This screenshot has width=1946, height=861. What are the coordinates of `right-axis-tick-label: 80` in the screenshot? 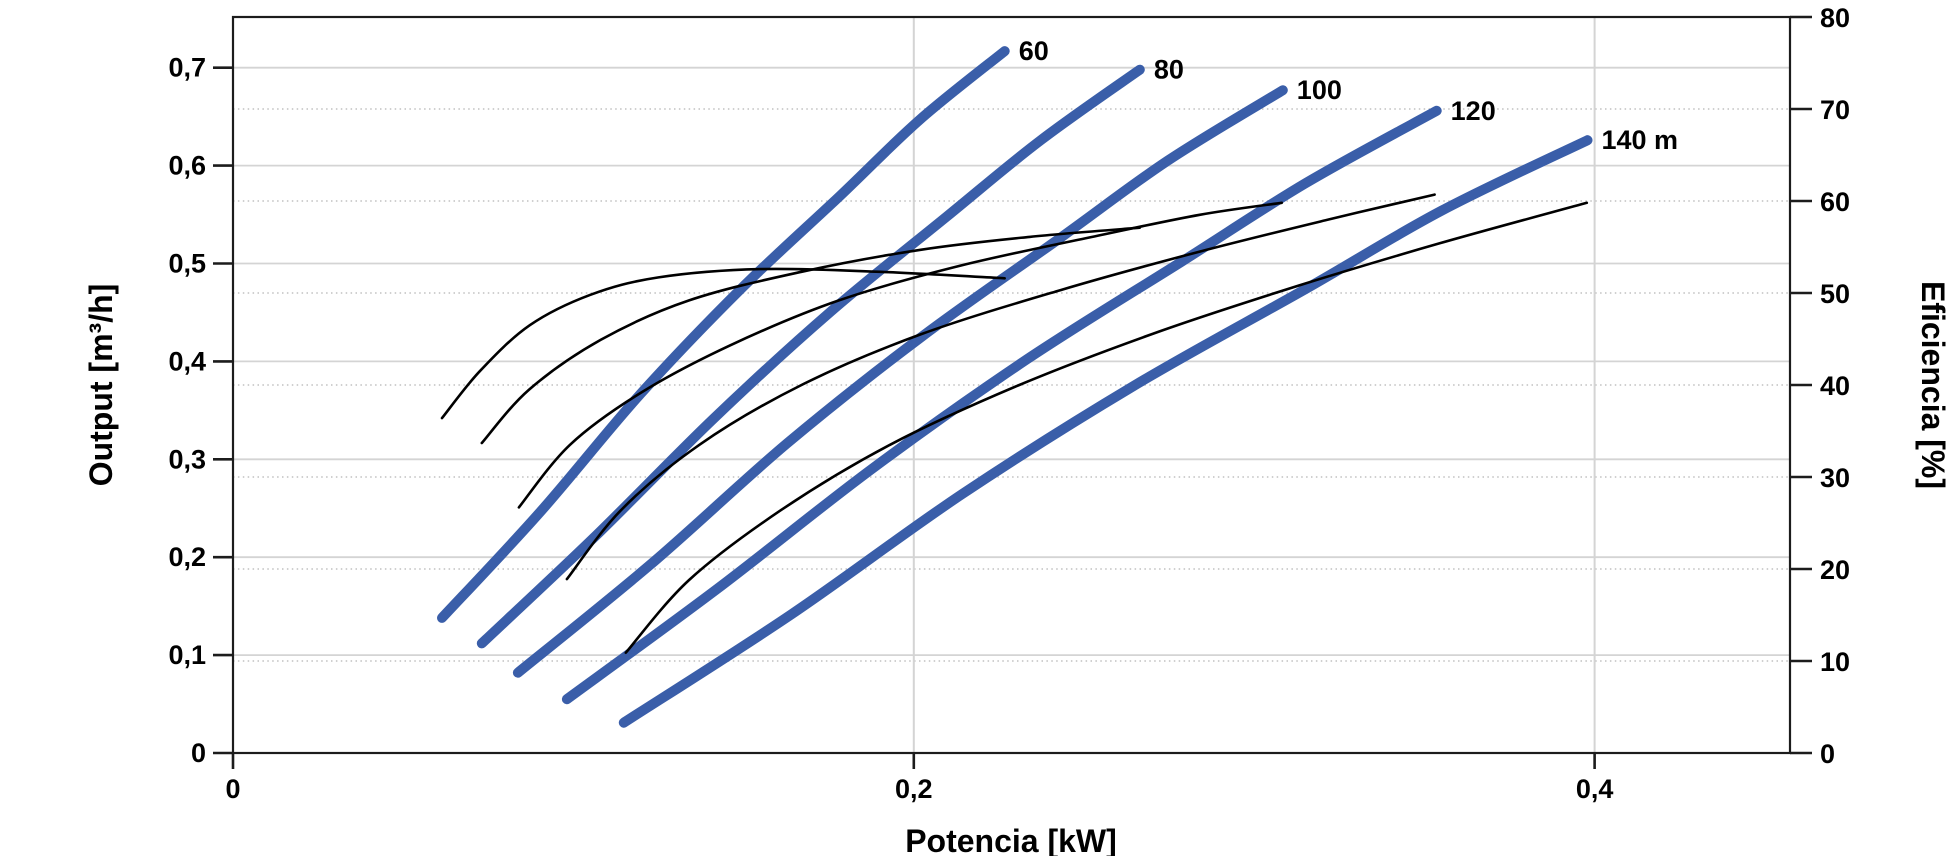 It's located at (1835, 18).